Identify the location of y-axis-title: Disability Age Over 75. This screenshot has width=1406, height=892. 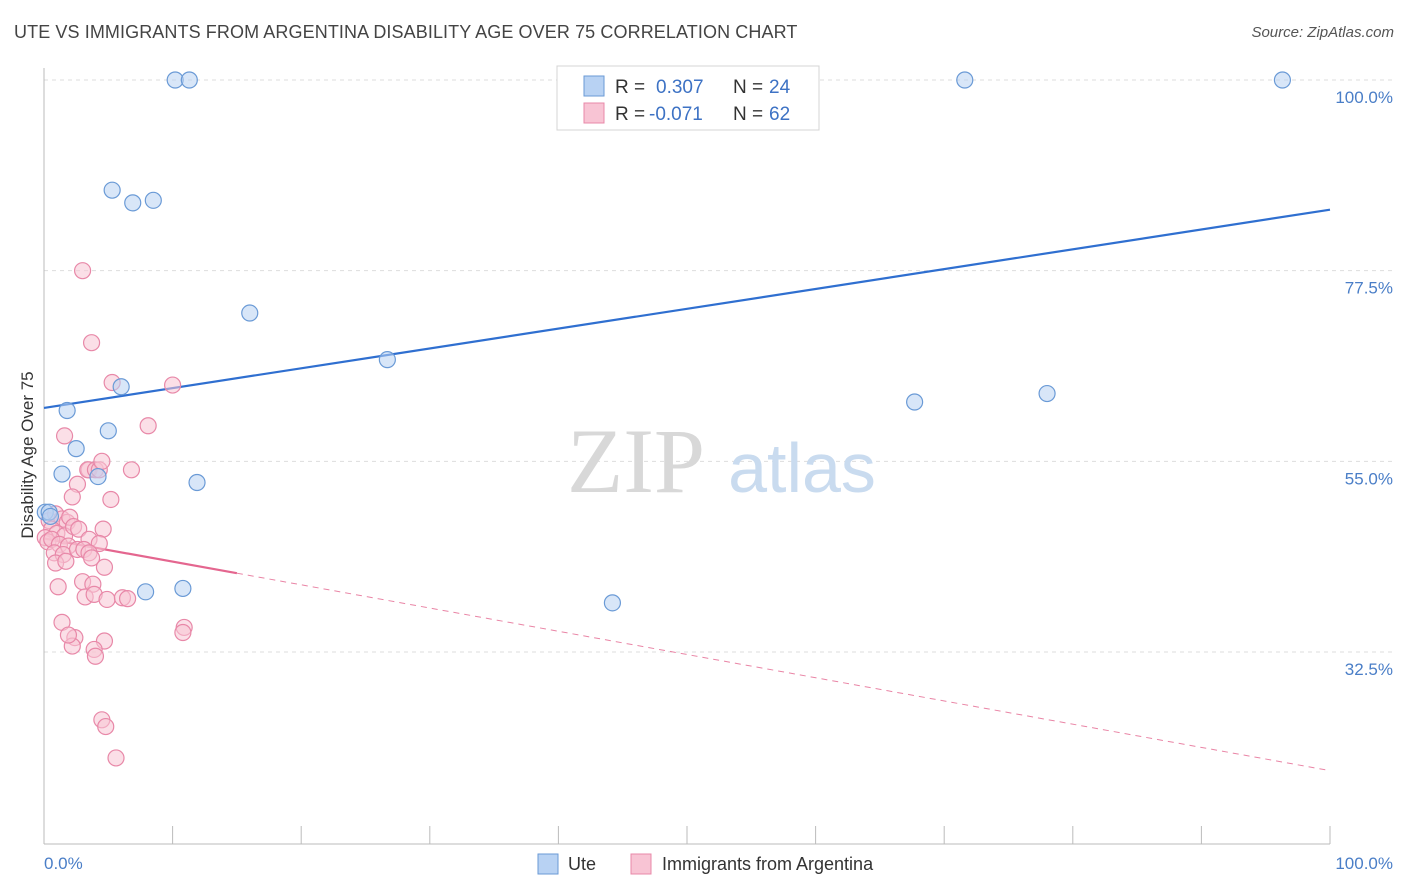
(27, 454).